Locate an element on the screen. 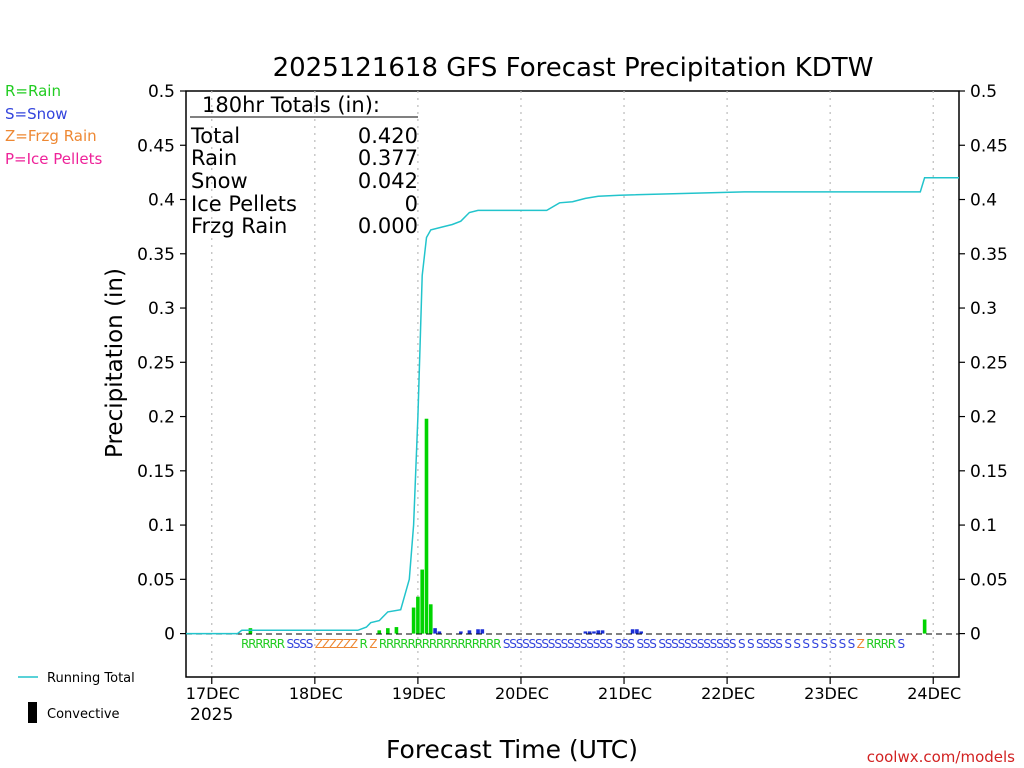  y-tick-label-right: 0.35 is located at coordinates (989, 255).